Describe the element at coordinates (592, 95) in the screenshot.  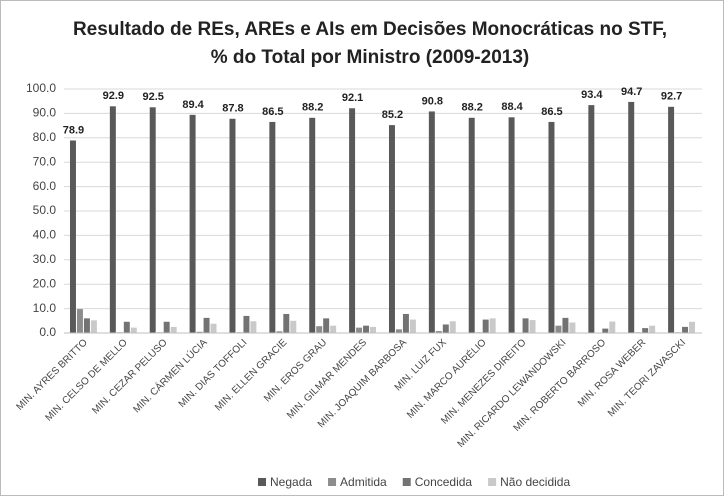
I see `value-label: 93.4` at that location.